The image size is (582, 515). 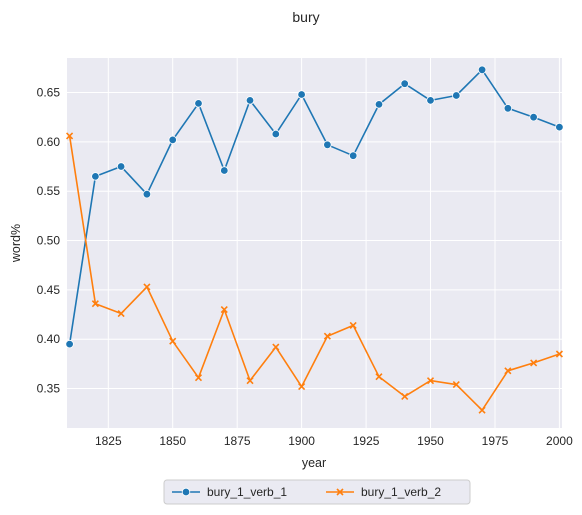 What do you see at coordinates (237, 441) in the screenshot?
I see `x-tick-label: 1875` at bounding box center [237, 441].